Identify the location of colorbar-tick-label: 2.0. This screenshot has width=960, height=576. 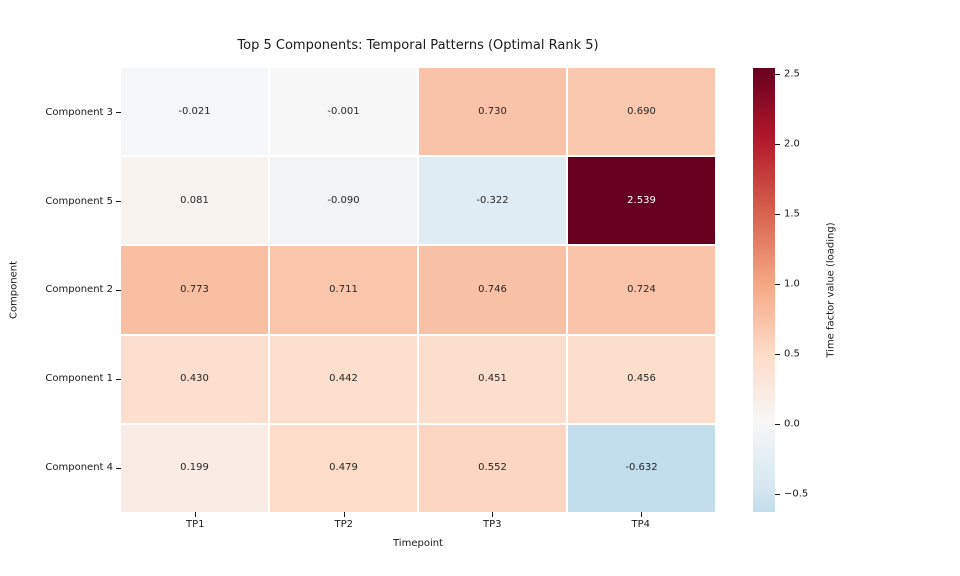
(792, 143).